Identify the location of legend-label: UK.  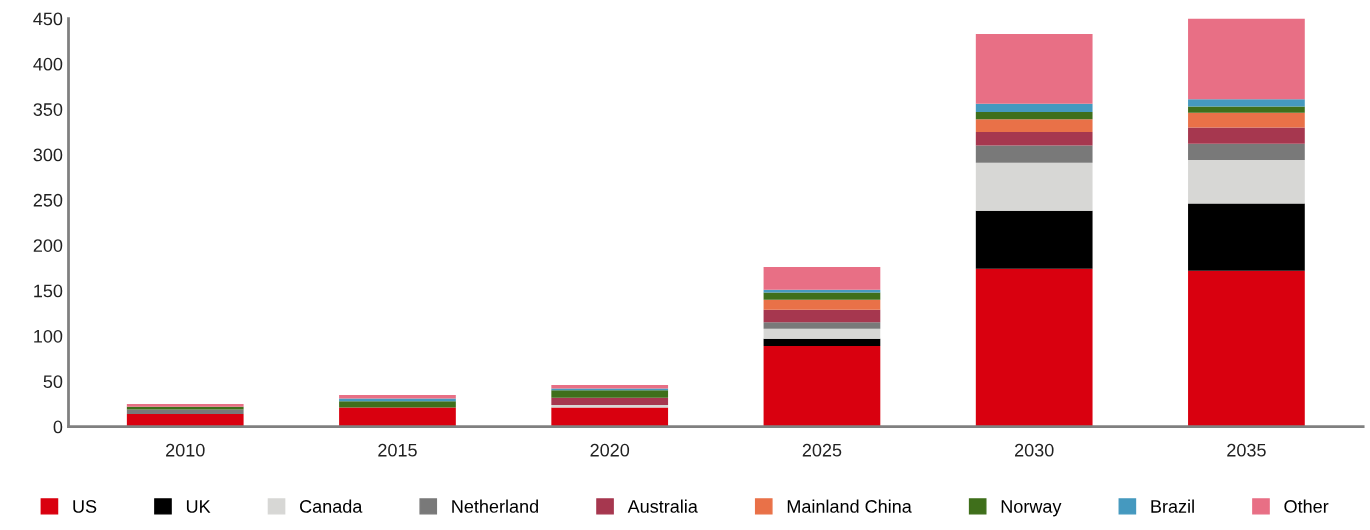
(198, 506).